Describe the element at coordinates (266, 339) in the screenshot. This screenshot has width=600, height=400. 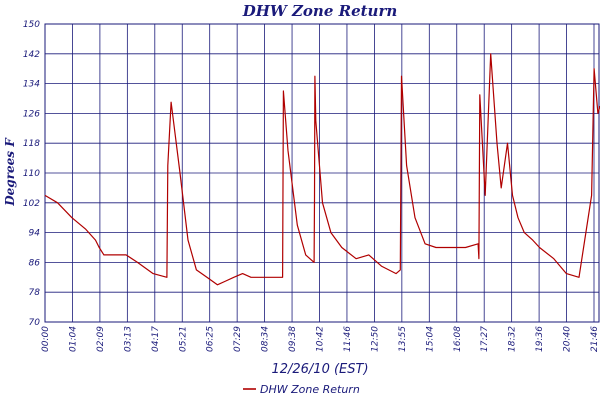
I see `x-tick-label: 08:34` at that location.